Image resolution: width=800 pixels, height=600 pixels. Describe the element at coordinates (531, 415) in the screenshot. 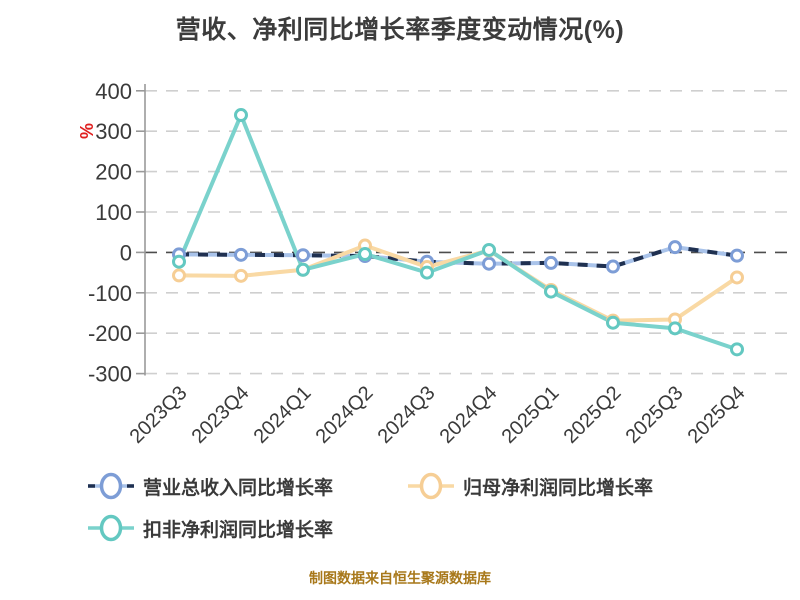

I see `x-tick-label: 2025Q1` at that location.